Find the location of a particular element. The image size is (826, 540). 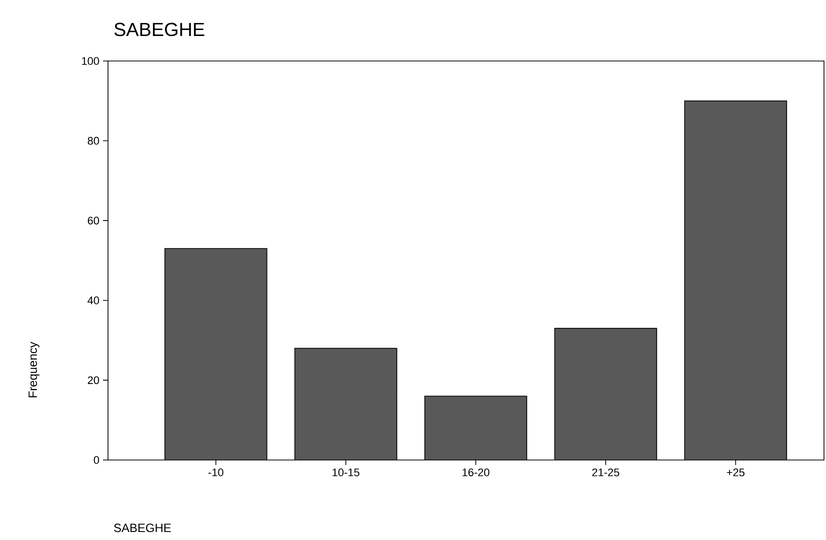

x-axis-title: SABEGHE is located at coordinates (142, 528).